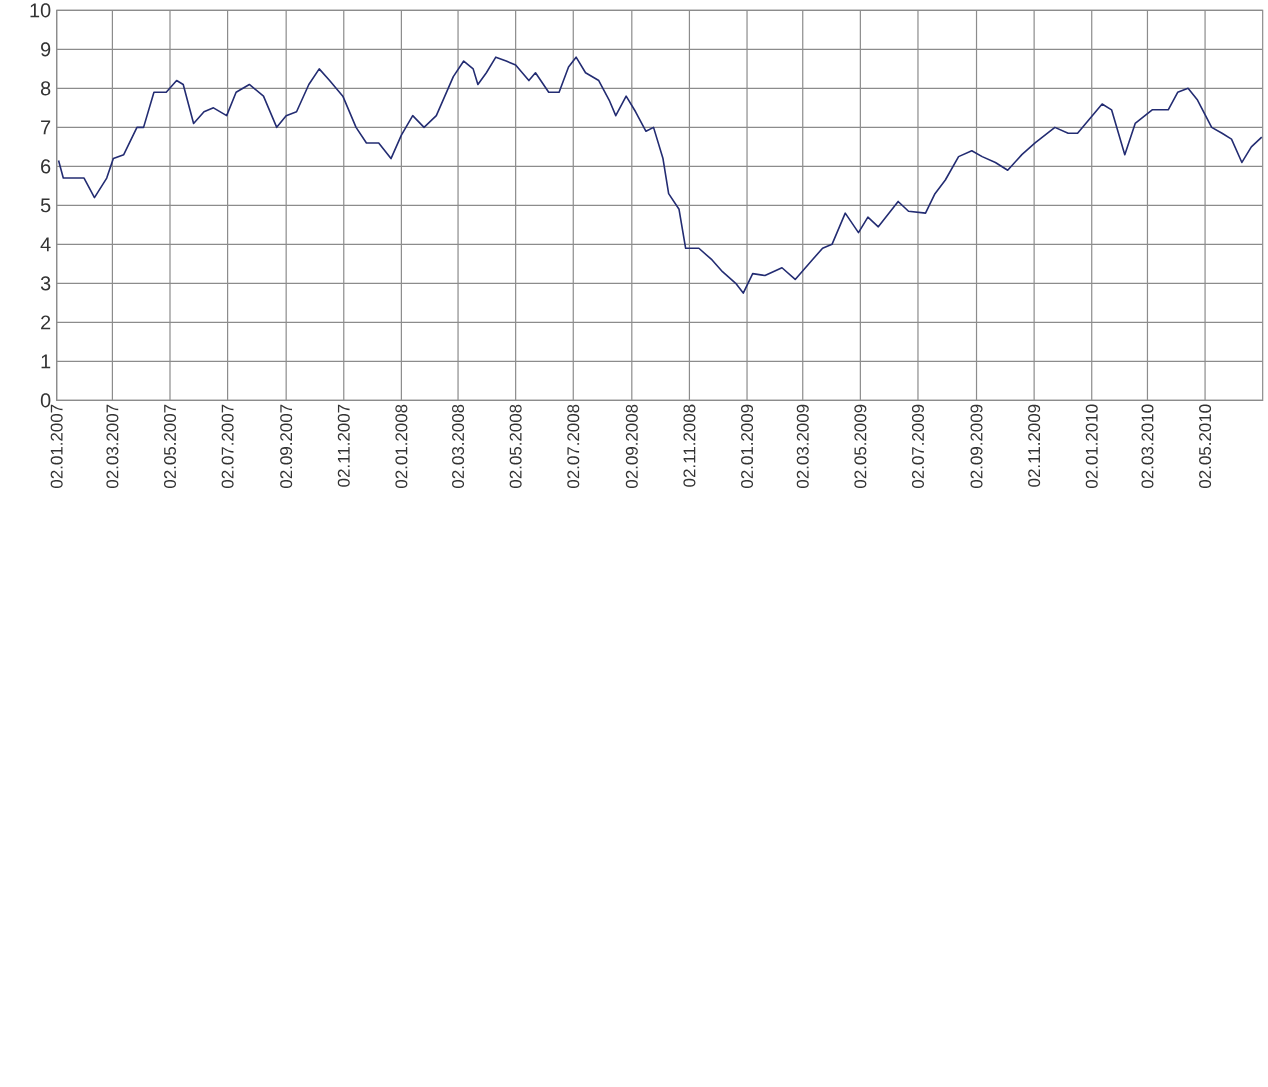 Image resolution: width=1268 pixels, height=1087 pixels. I want to click on y-tick-label: 6, so click(46, 166).